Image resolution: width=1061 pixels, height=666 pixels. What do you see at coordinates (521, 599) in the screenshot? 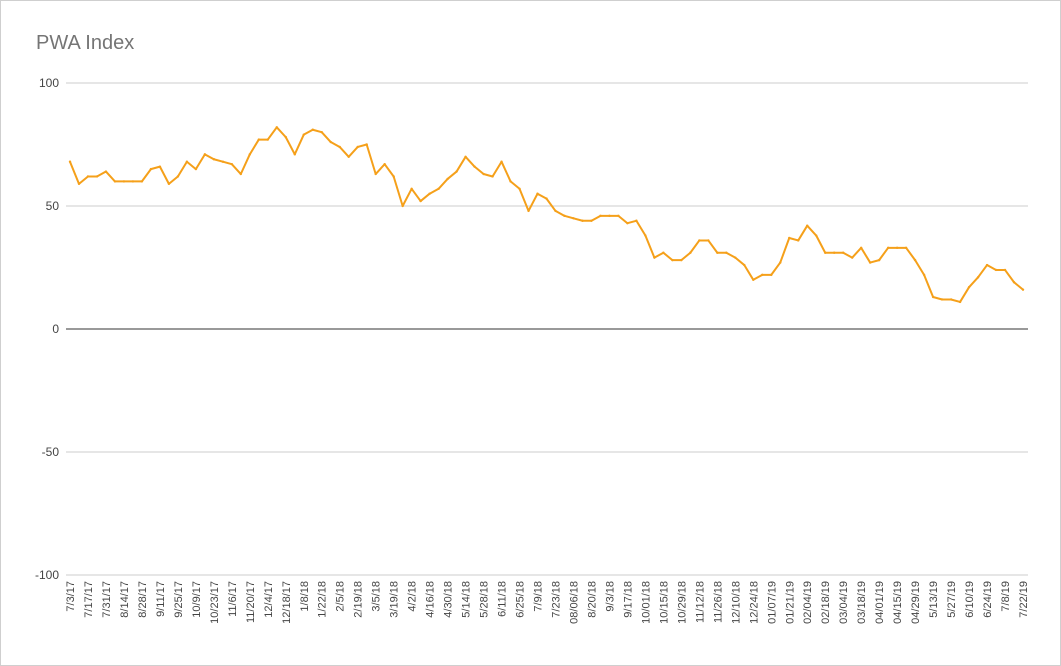
I see `x-tick-label: 6/25/18` at bounding box center [521, 599].